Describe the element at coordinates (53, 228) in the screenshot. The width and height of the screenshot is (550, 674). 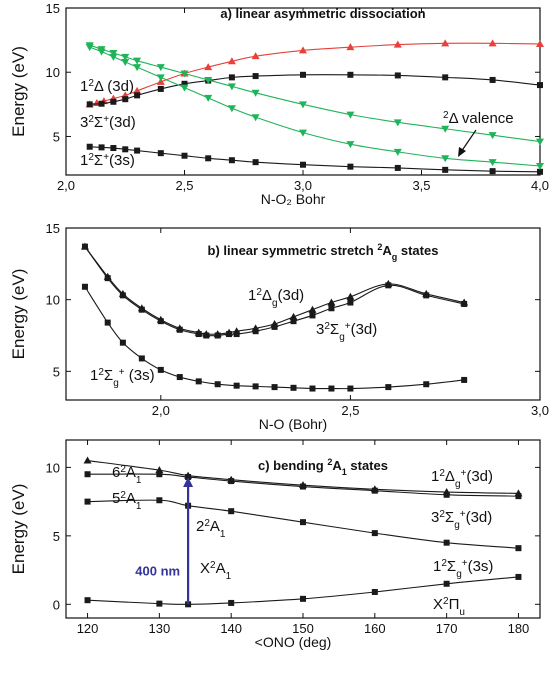
I see `y-tick-label: 15` at that location.